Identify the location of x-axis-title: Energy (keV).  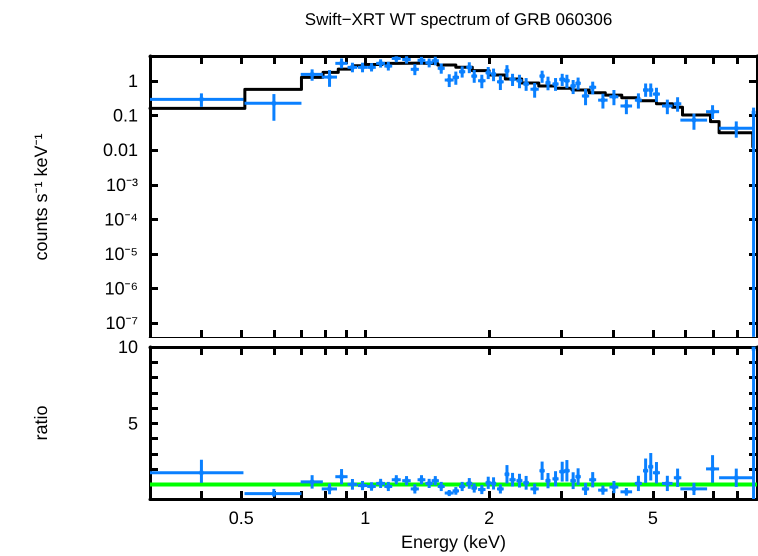
(453, 542).